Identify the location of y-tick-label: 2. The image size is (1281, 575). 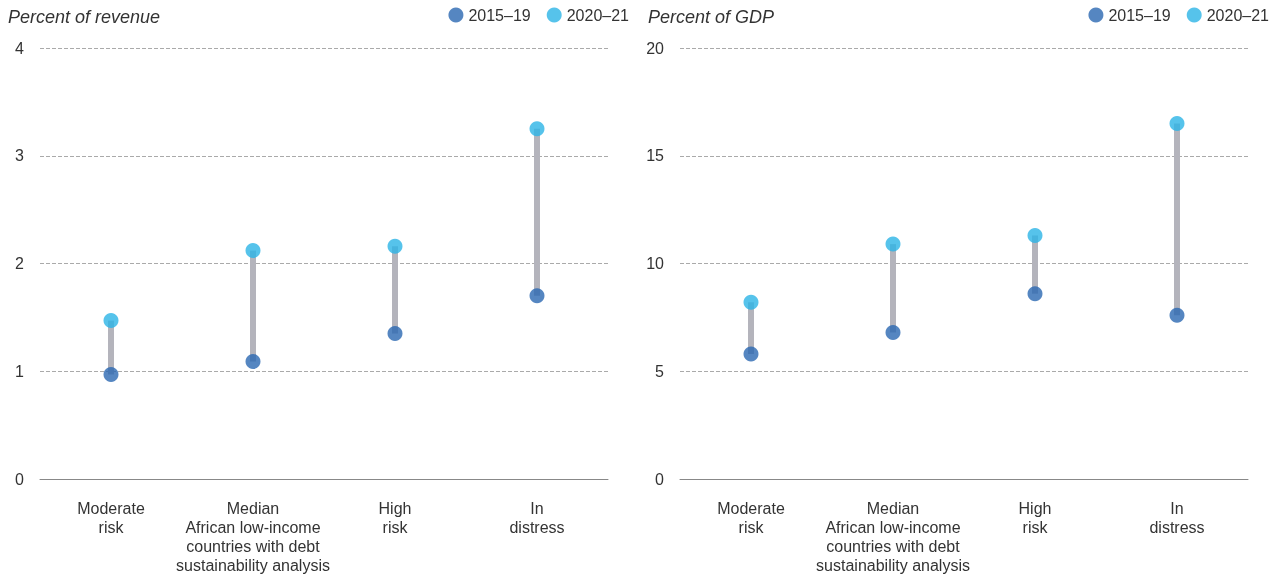
(20, 263).